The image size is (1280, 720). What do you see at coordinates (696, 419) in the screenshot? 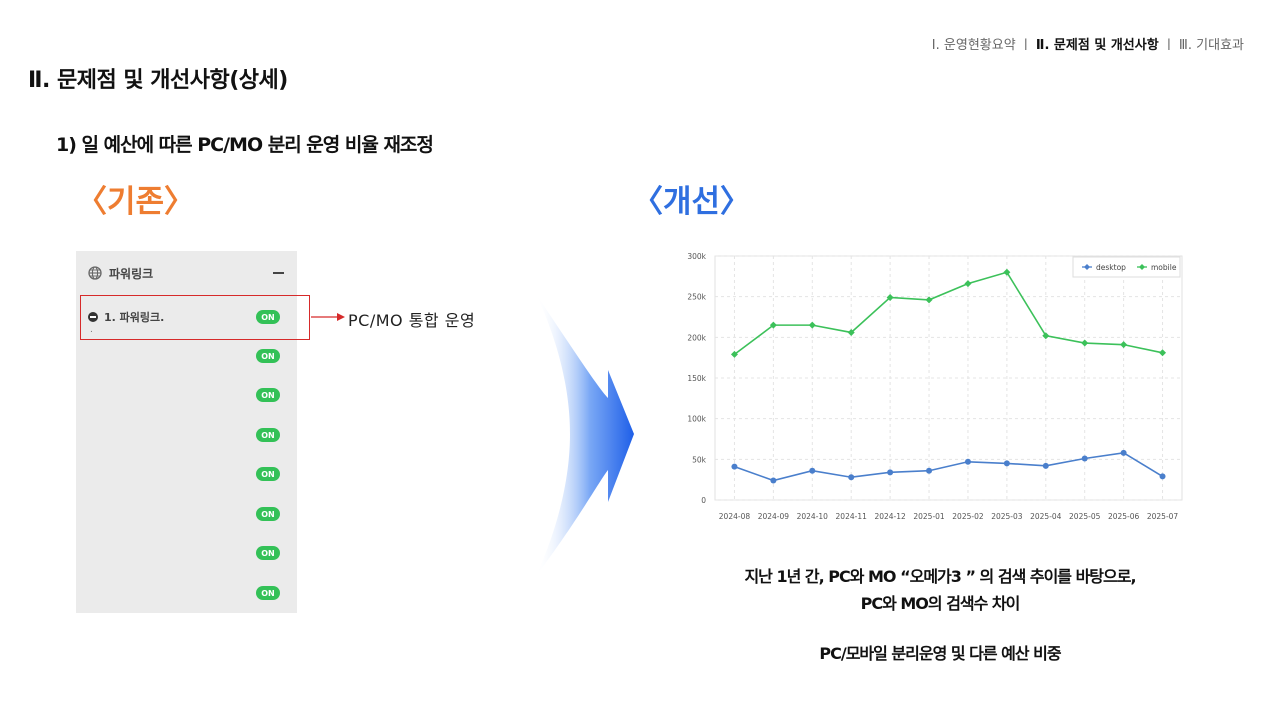
I see `y-tick-label: 100k` at bounding box center [696, 419].